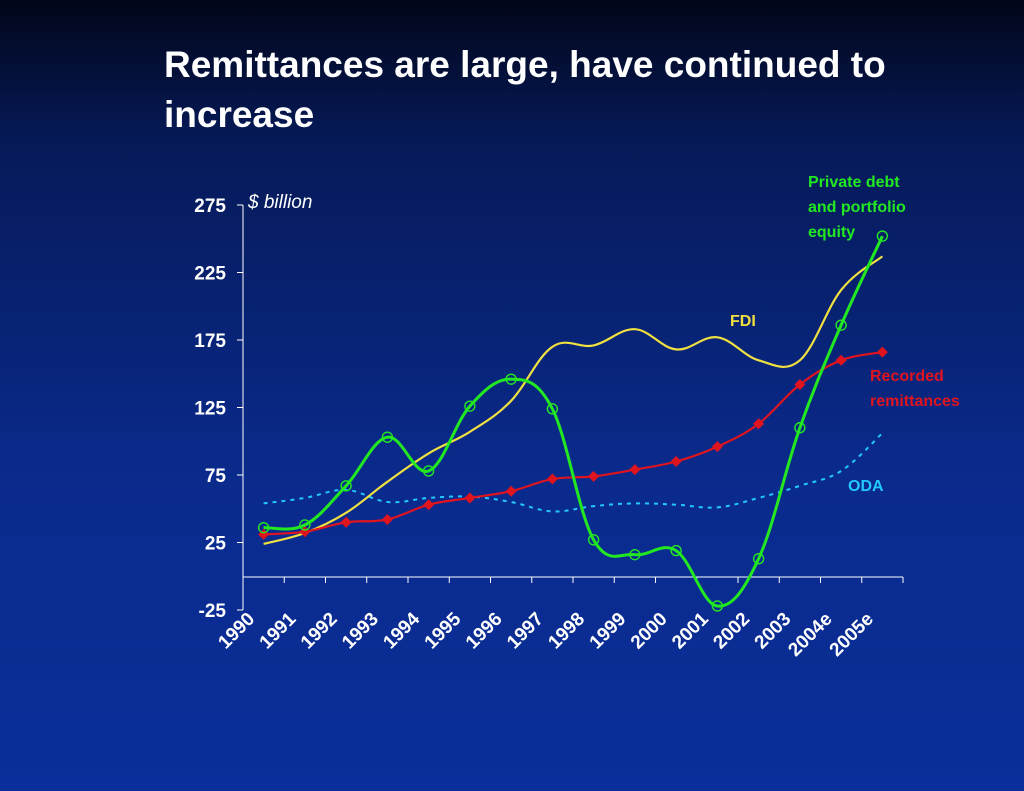 The width and height of the screenshot is (1024, 791). What do you see at coordinates (800, 385) in the screenshot?
I see `data-point-recorded-remittances-2003` at bounding box center [800, 385].